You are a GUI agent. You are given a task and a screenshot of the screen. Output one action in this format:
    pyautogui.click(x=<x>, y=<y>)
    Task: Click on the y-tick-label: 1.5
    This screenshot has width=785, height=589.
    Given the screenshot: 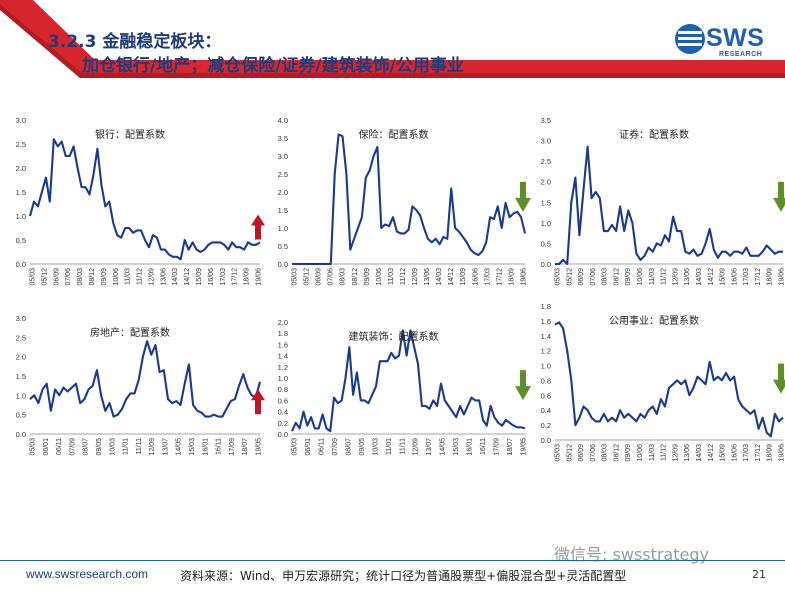 What is the action you would take?
    pyautogui.click(x=21, y=376)
    